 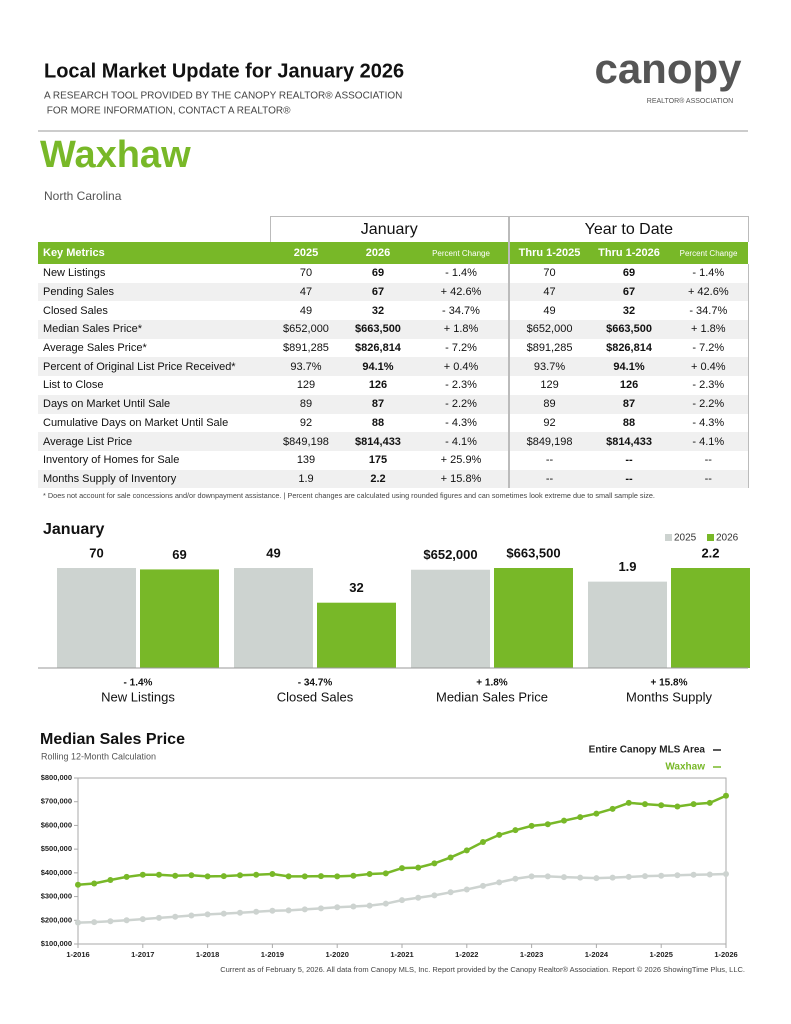 I want to click on table-cell: + 0.4%, so click(x=709, y=367).